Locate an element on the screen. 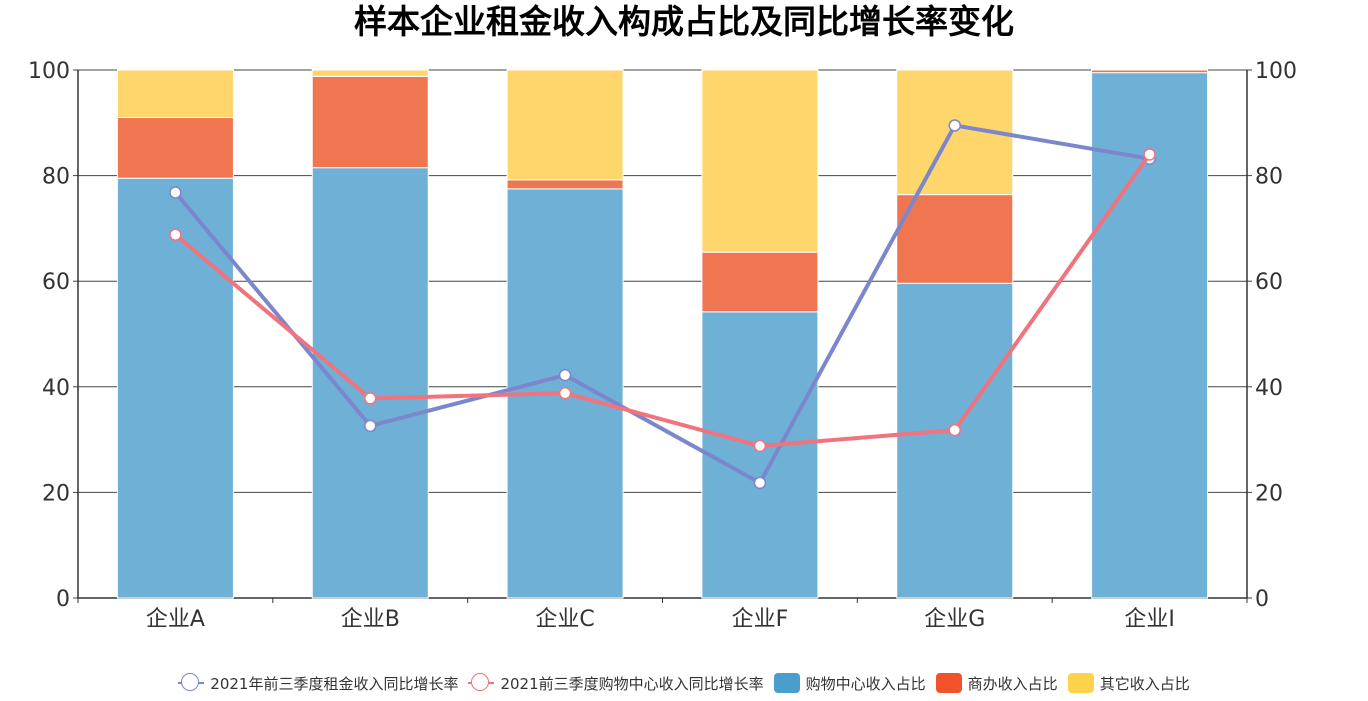 This screenshot has height=701, width=1368. legend-label: 2021年前三季度租金收入同比增长率 is located at coordinates (334, 683).